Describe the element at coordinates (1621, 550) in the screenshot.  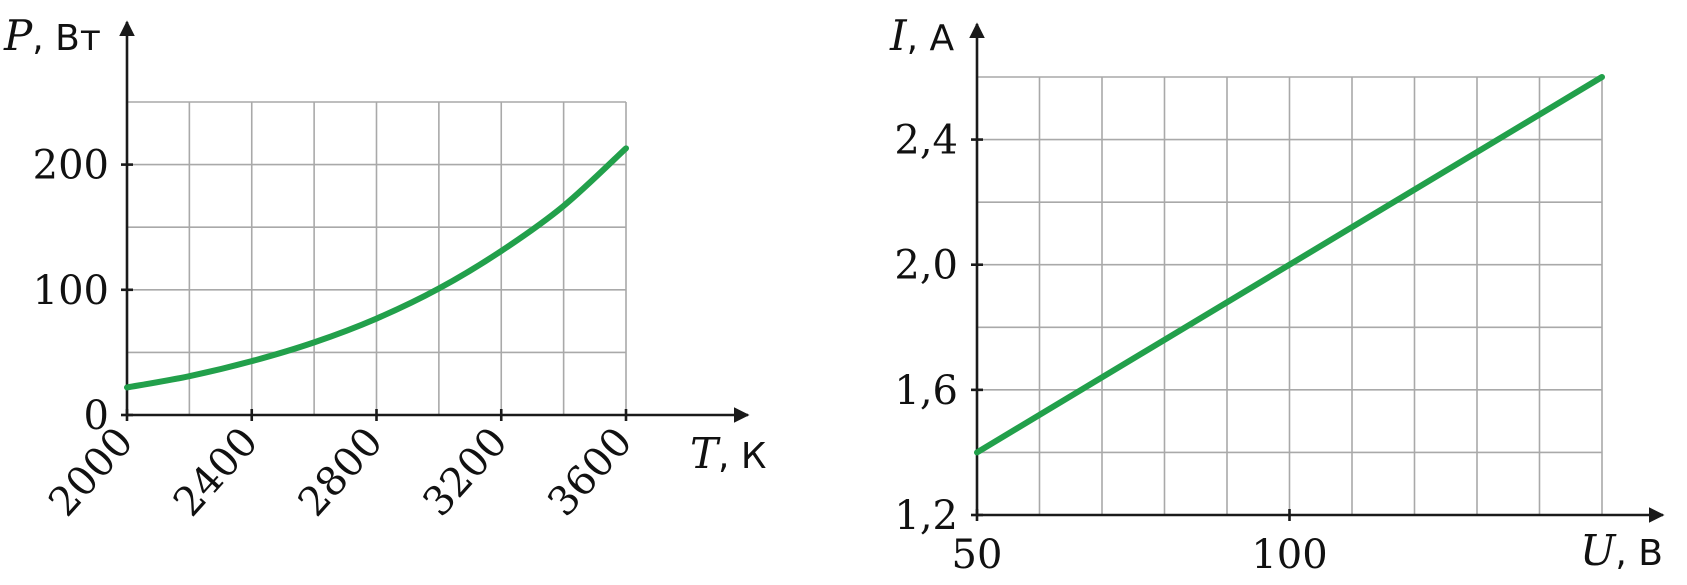
I see `chart2-x-label: U, В` at that location.